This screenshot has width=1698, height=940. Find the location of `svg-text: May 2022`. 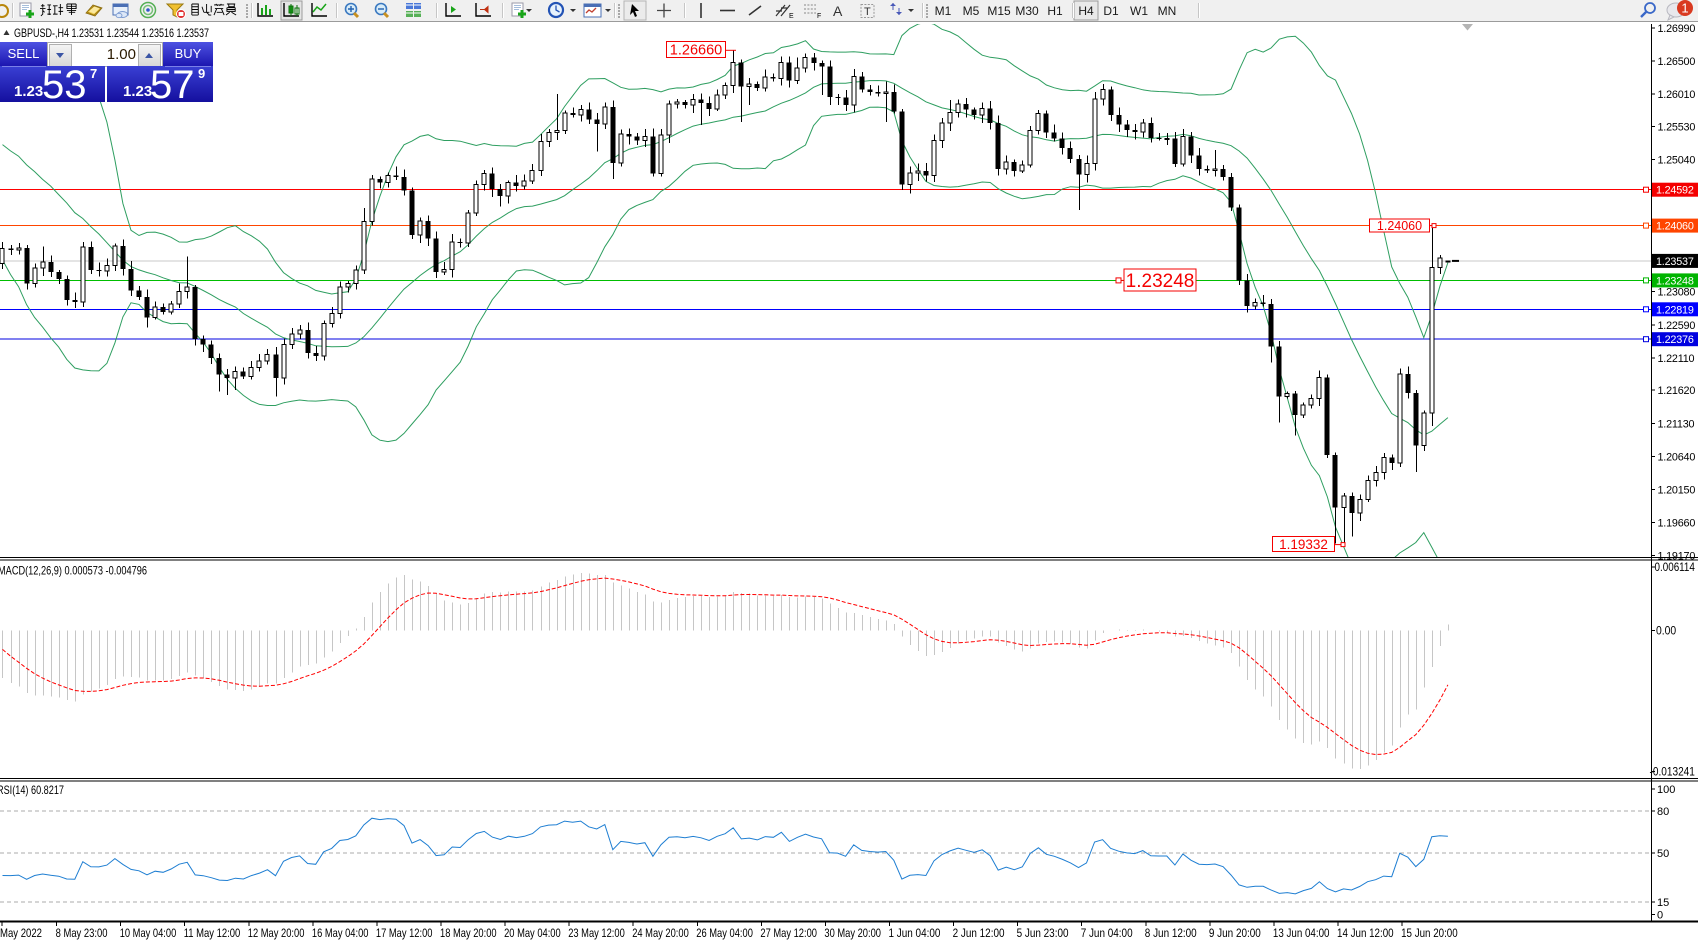

svg-text: May 2022 is located at coordinates (21, 933).